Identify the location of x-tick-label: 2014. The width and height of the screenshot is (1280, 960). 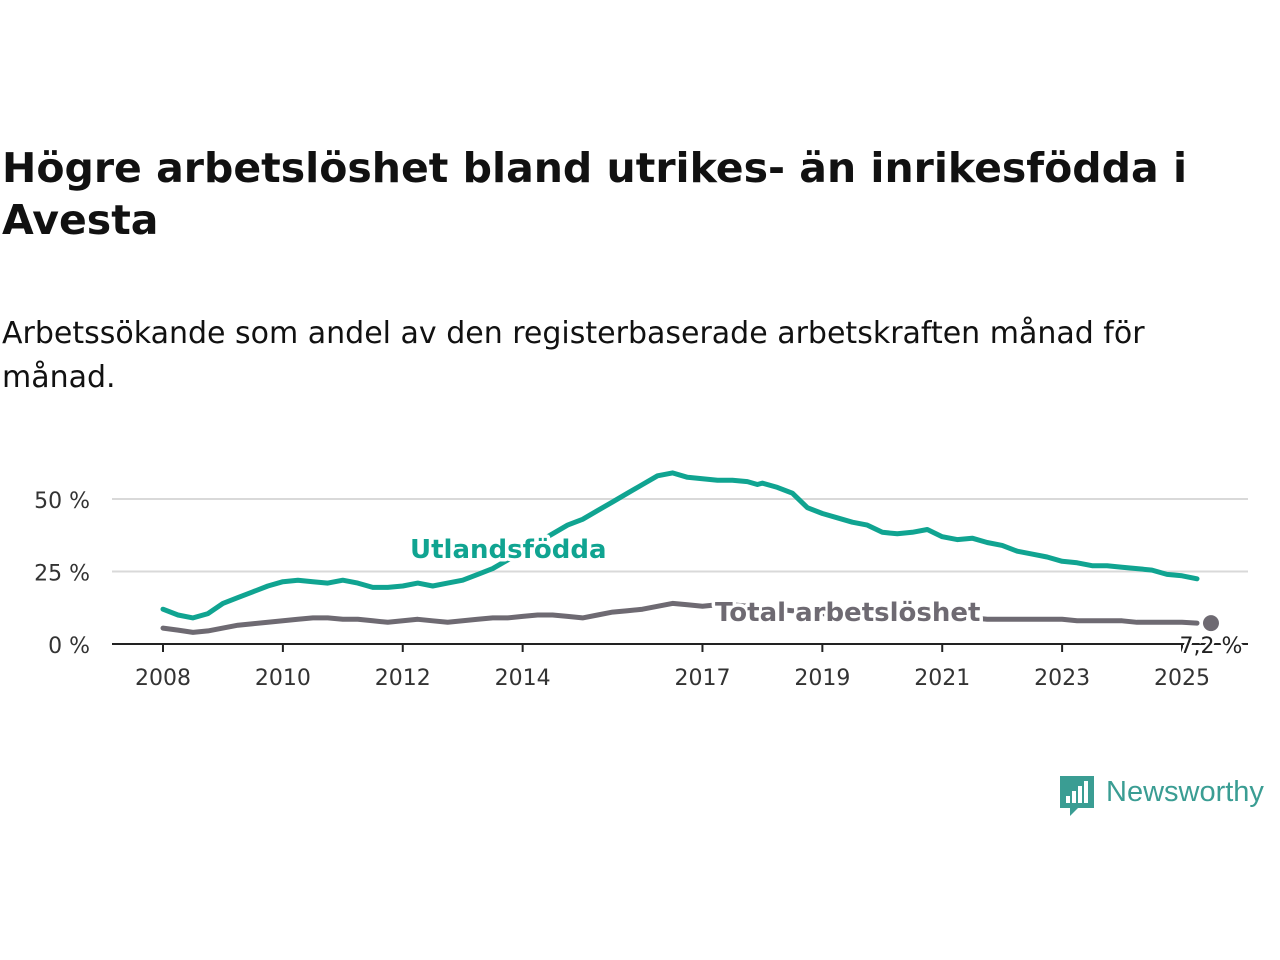
(523, 678).